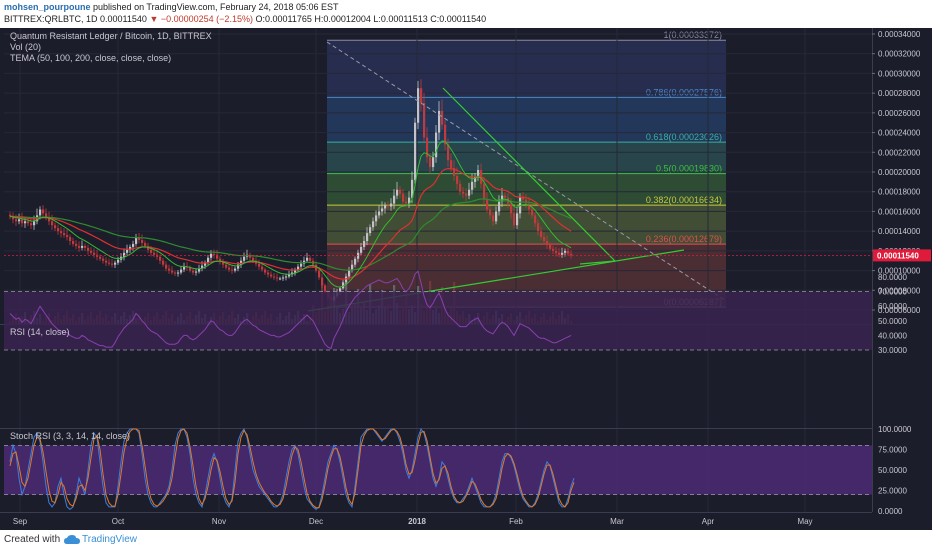 Image resolution: width=932 pixels, height=550 pixels. What do you see at coordinates (617, 521) in the screenshot?
I see `time-tick-label: Mar` at bounding box center [617, 521].